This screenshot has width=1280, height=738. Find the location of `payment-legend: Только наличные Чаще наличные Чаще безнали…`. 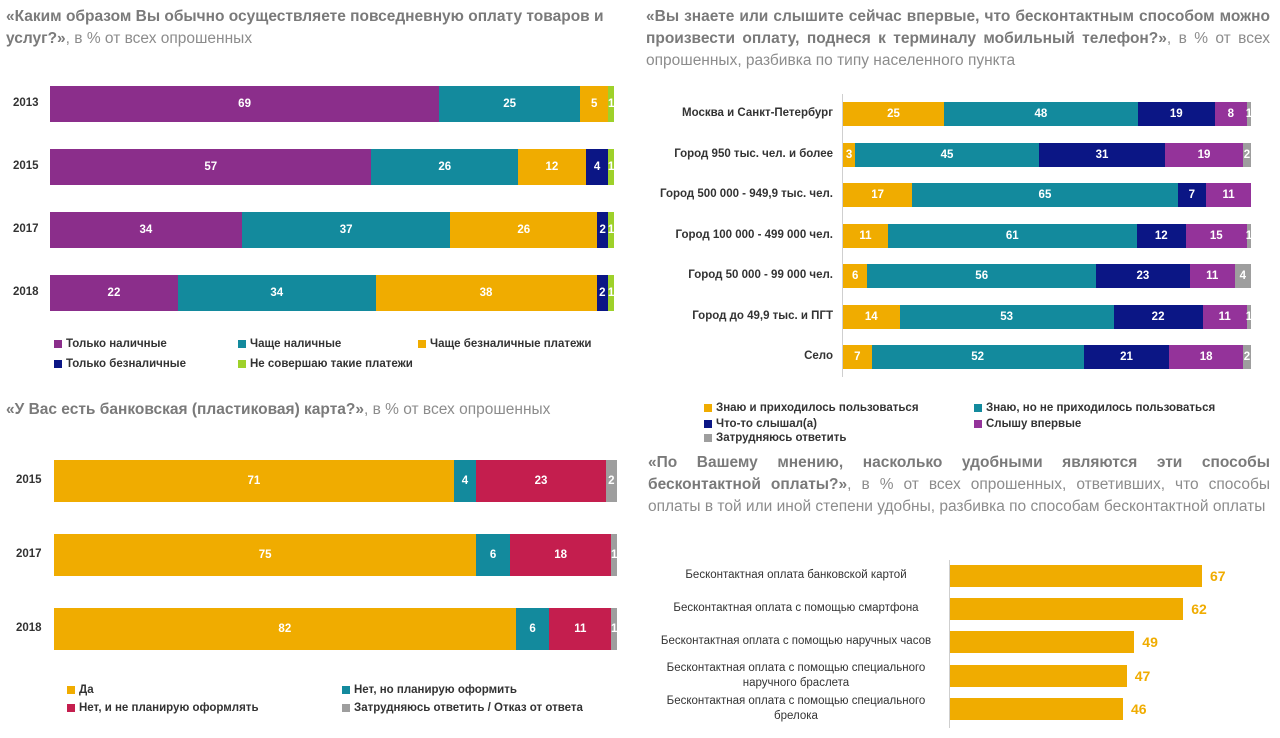

payment-legend: Только наличные Чаще наличные Чаще безнали… is located at coordinates (315, 358).